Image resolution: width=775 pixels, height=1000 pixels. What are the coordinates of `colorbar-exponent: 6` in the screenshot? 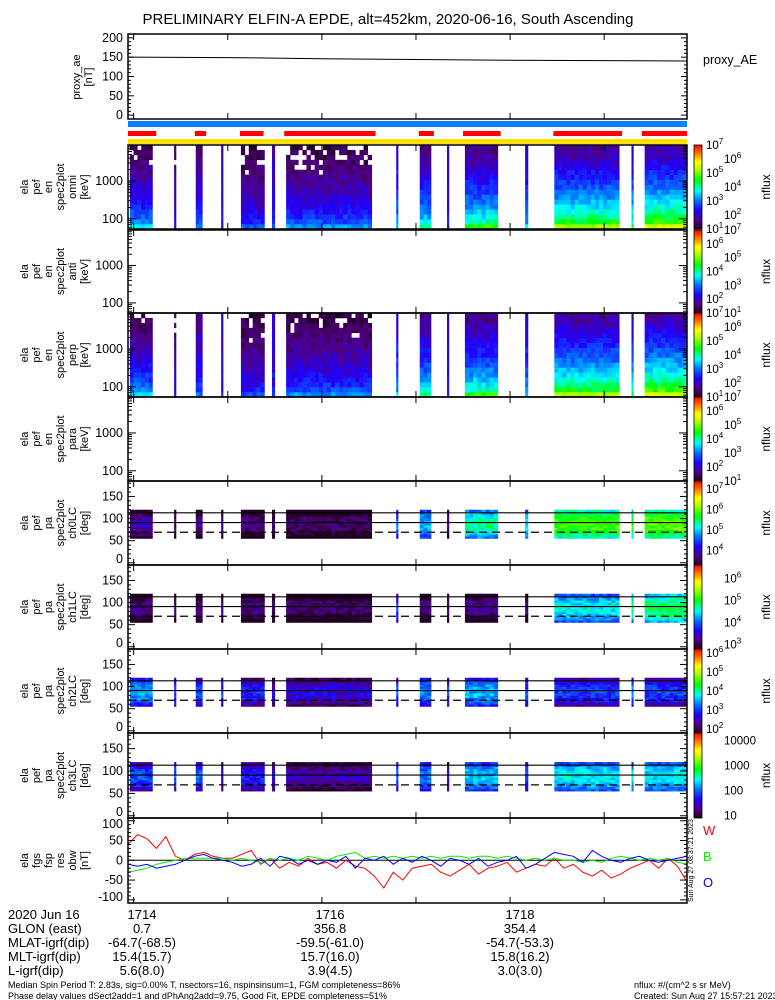 It's located at (739, 323).